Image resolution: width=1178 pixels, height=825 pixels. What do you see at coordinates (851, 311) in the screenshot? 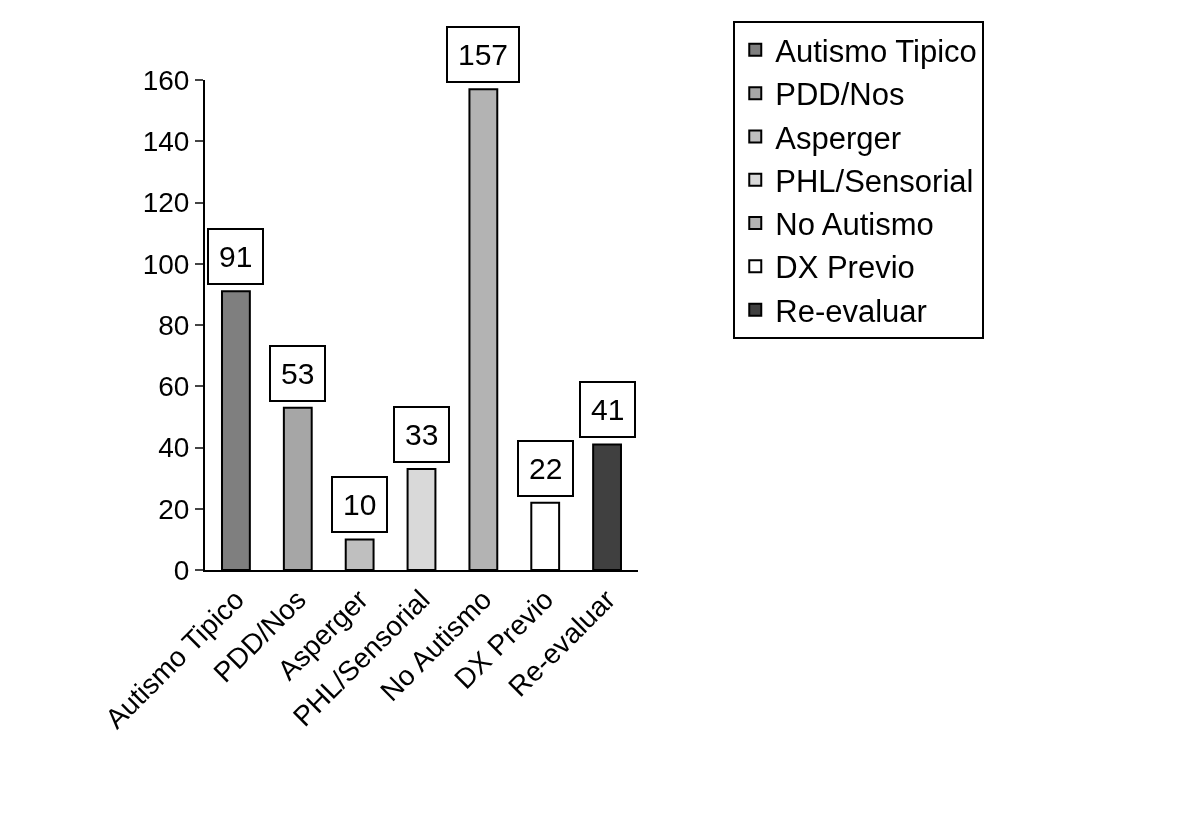
I see `legend-label: Re-evaluar` at bounding box center [851, 311].